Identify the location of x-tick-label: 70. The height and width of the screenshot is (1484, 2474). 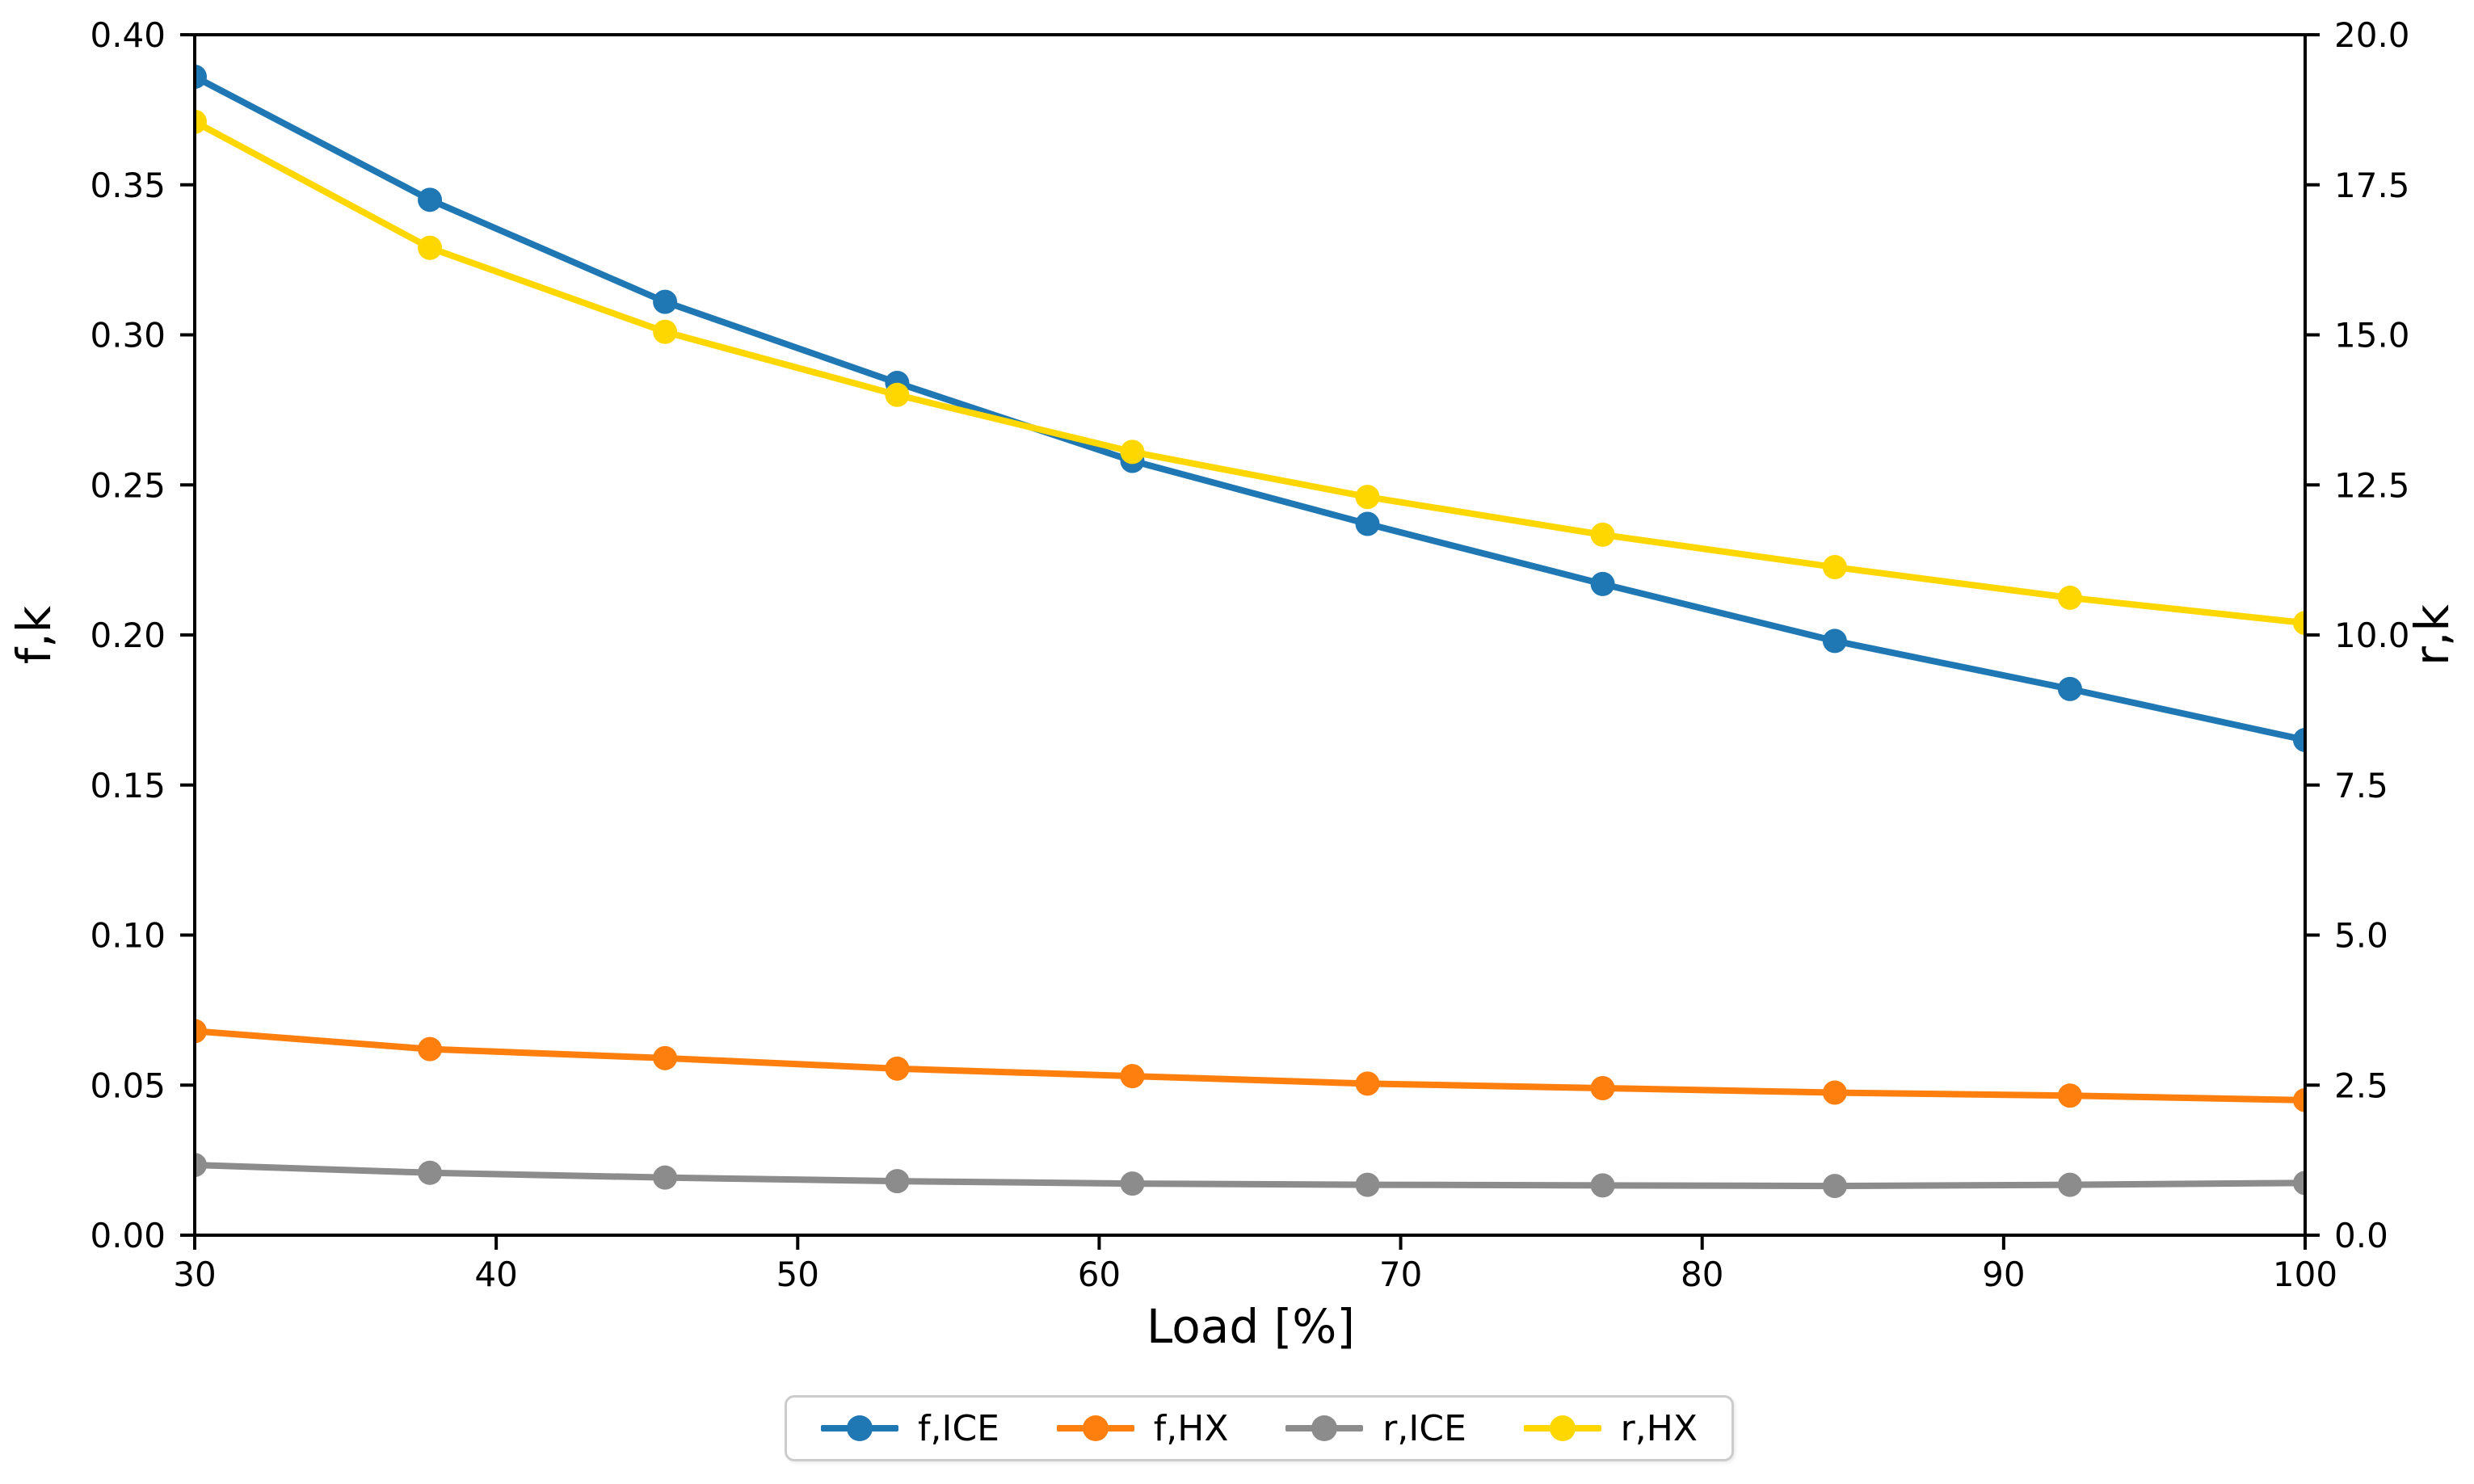
(1400, 1274).